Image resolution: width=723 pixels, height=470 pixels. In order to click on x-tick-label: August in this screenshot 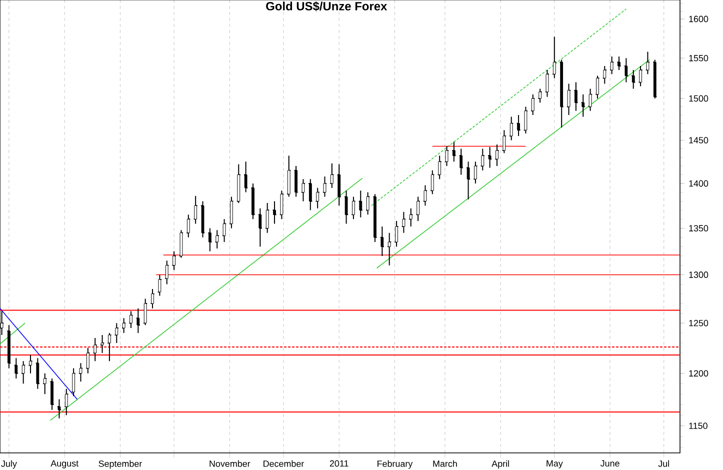, I will do `click(64, 464)`.